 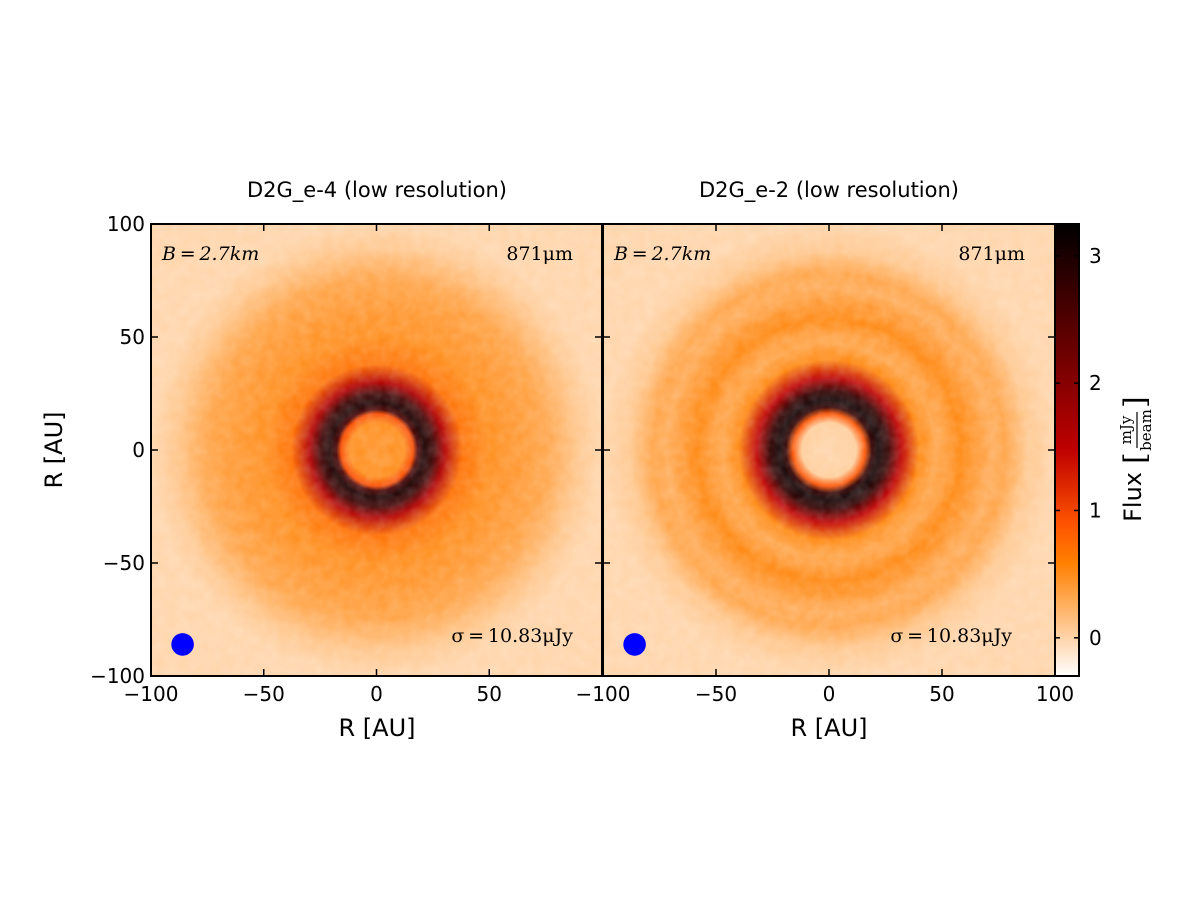 I want to click on colorbar-tick-label: 2, so click(x=1095, y=383).